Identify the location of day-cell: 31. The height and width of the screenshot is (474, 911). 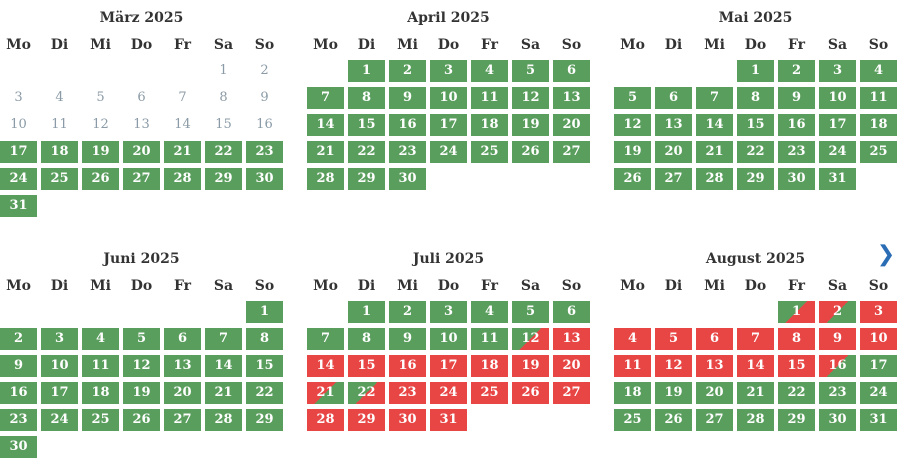
(448, 420).